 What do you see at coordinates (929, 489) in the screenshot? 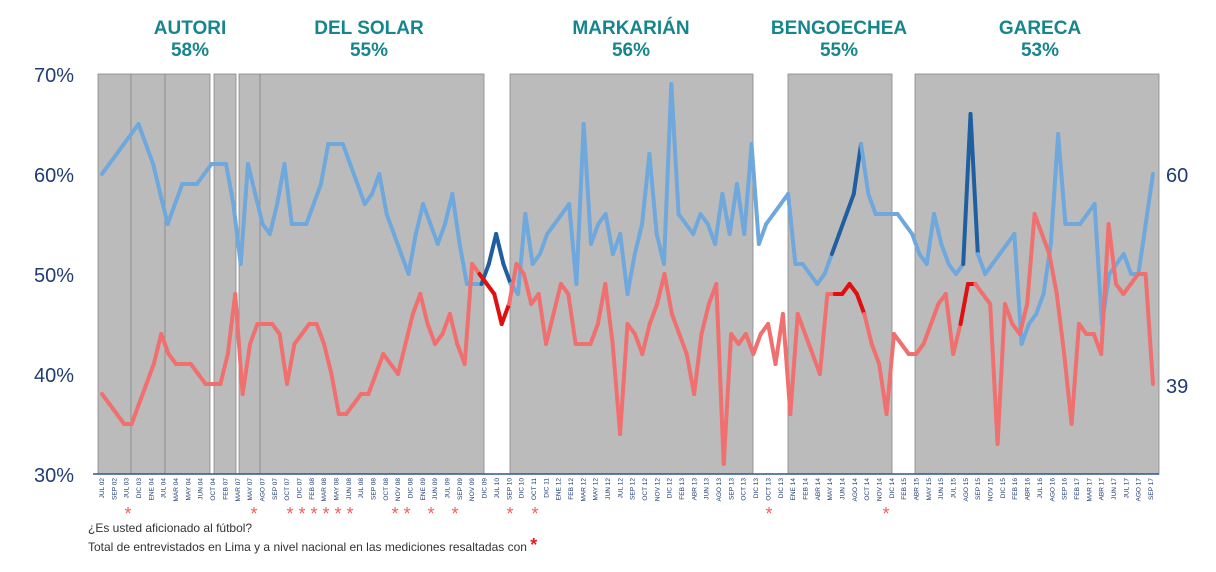
I see `x-tick-label: MAY 15` at bounding box center [929, 489].